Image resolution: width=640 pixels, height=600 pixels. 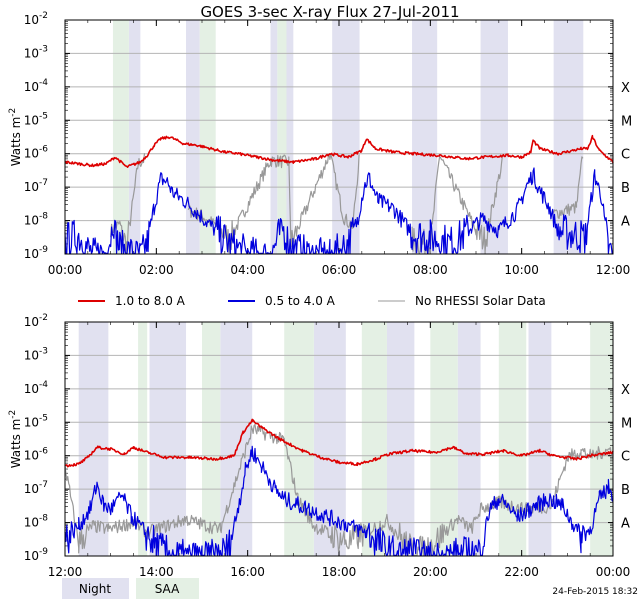 What do you see at coordinates (521, 572) in the screenshot?
I see `x-tick-label: 22:00` at bounding box center [521, 572].